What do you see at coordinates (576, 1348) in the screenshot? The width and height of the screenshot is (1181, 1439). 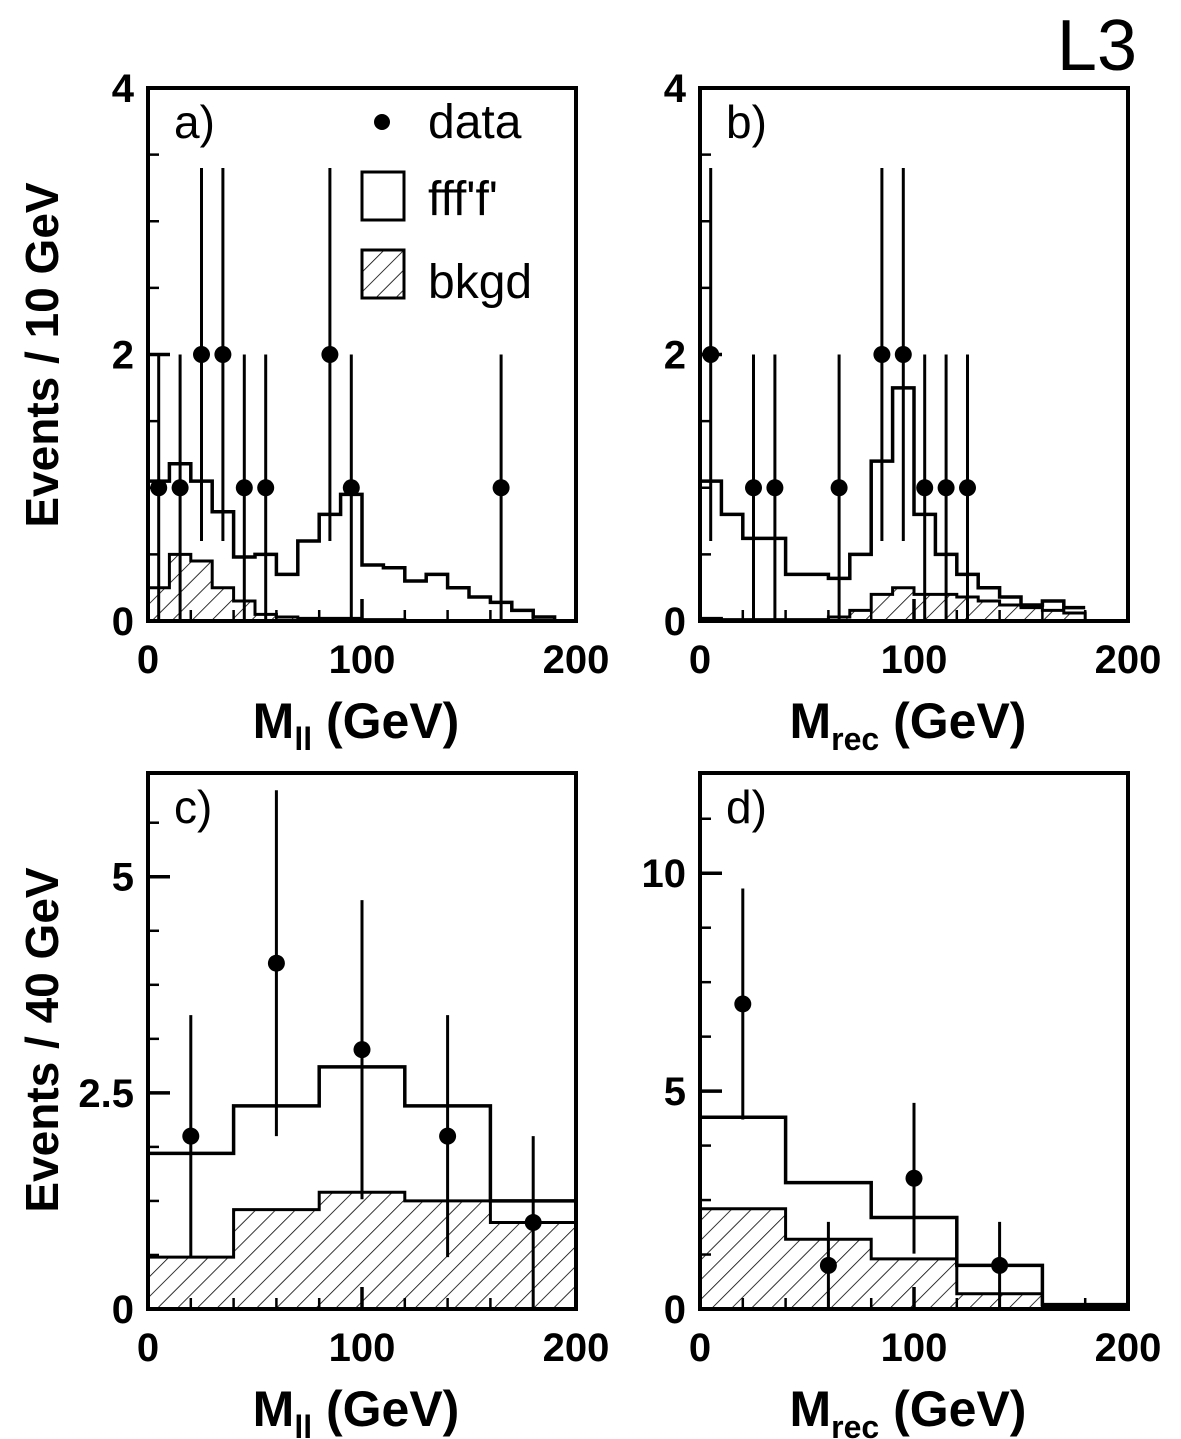 I see `panel-c-x-tick-label-2: 200` at bounding box center [576, 1348].